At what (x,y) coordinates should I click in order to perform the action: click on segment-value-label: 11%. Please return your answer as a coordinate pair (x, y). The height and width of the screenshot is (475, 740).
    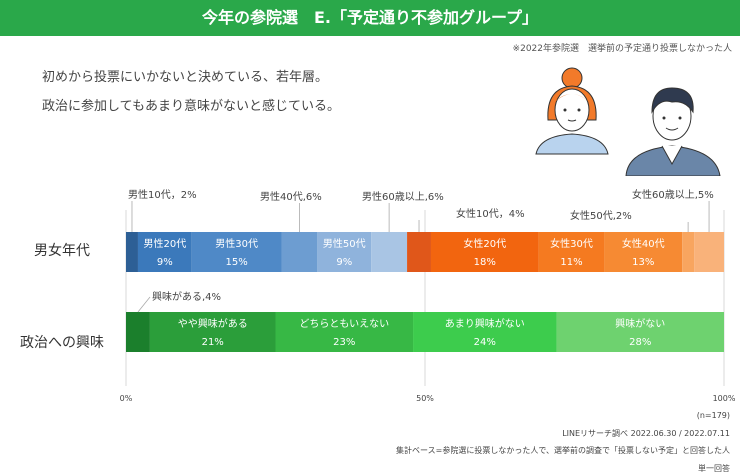
    Looking at the image, I should click on (571, 262).